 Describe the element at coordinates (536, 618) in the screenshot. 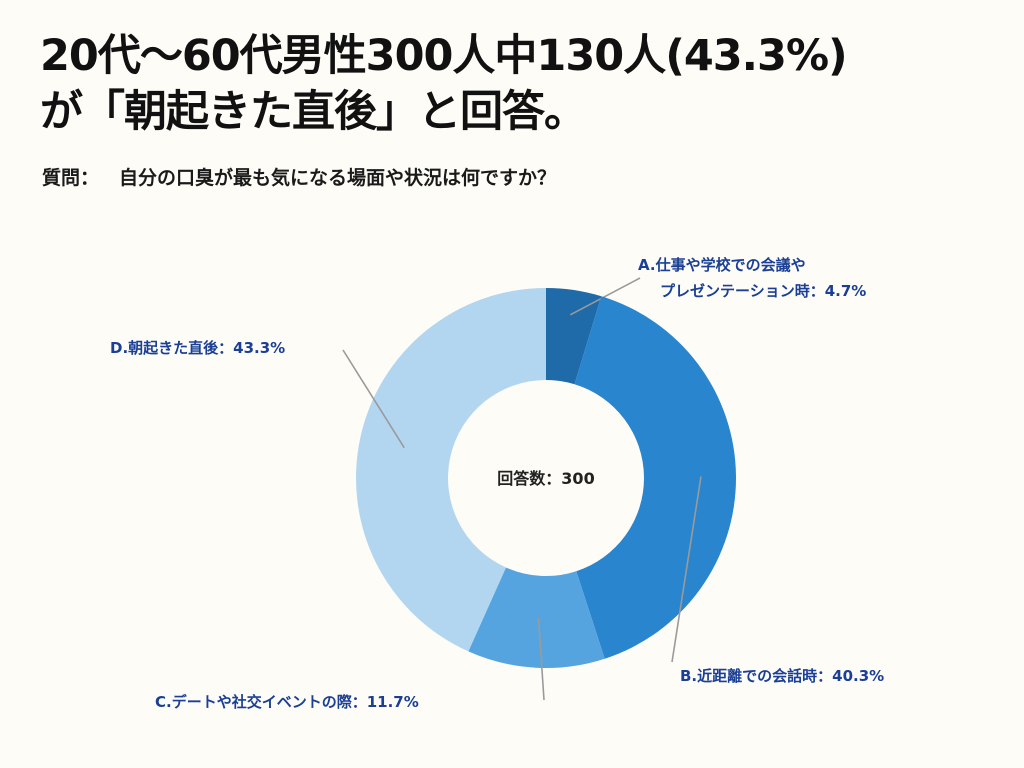

I see `donut-slice-c` at that location.